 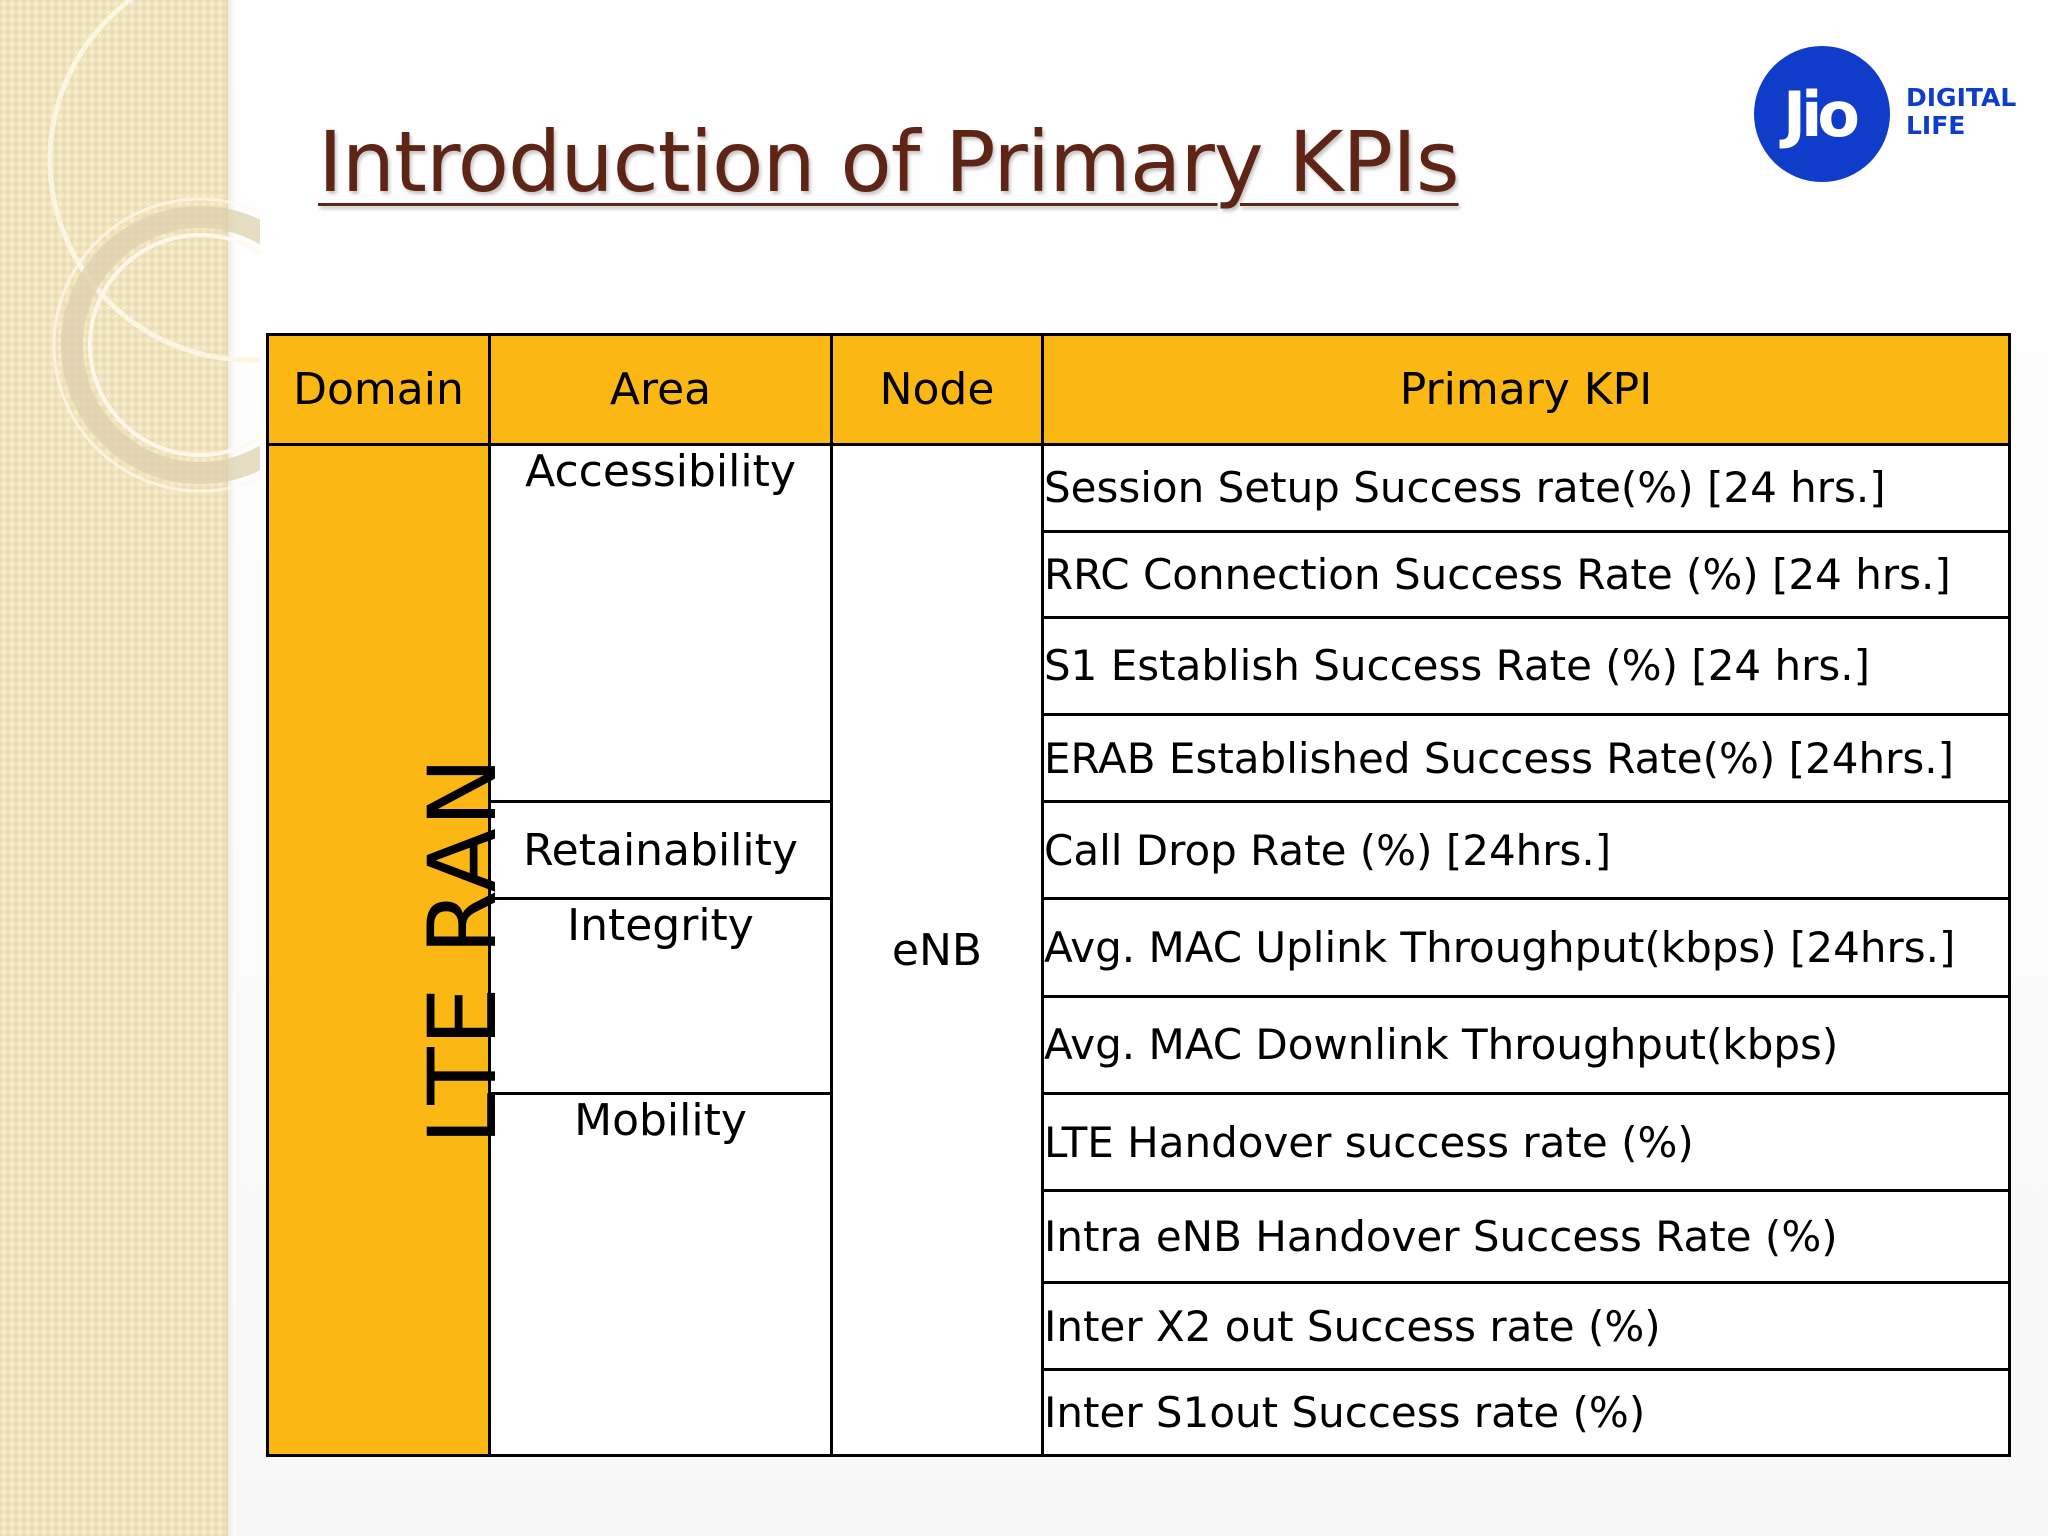 I want to click on table-row: Avg. MAC Downlink Throughput(kbps), so click(x=1139, y=1044).